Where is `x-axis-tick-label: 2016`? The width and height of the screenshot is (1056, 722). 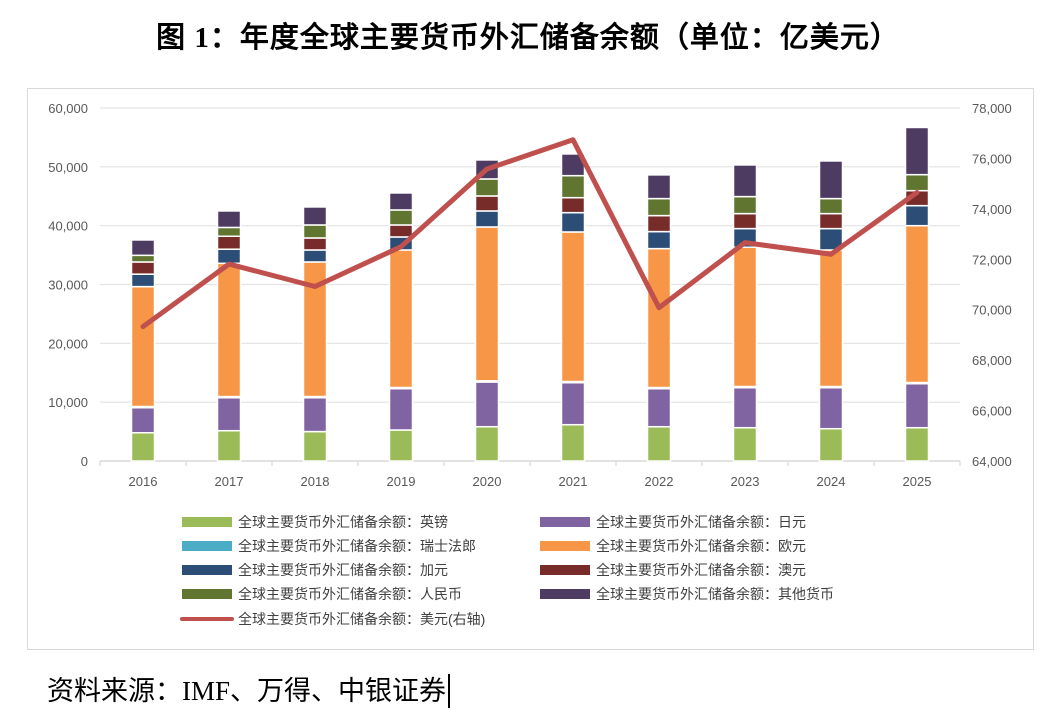
x-axis-tick-label: 2016 is located at coordinates (143, 481).